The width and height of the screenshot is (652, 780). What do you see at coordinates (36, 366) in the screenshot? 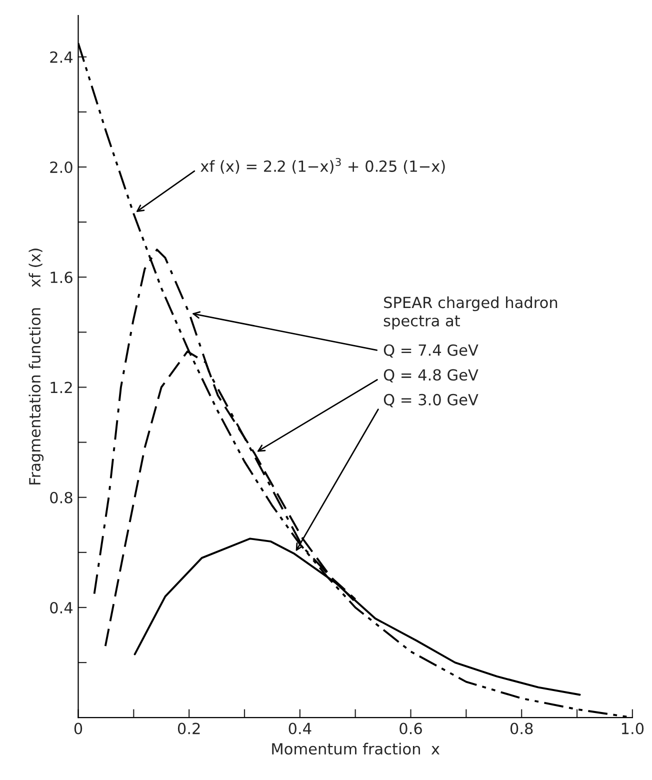
I see `y-axis-title: Fragmentation function xf (x)` at bounding box center [36, 366].